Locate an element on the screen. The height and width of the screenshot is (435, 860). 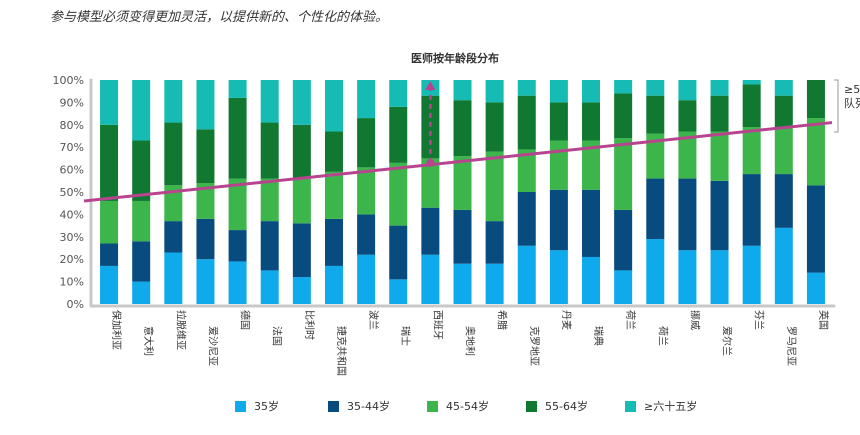
x-tick-label: 瑞典 is located at coordinates (598, 336).